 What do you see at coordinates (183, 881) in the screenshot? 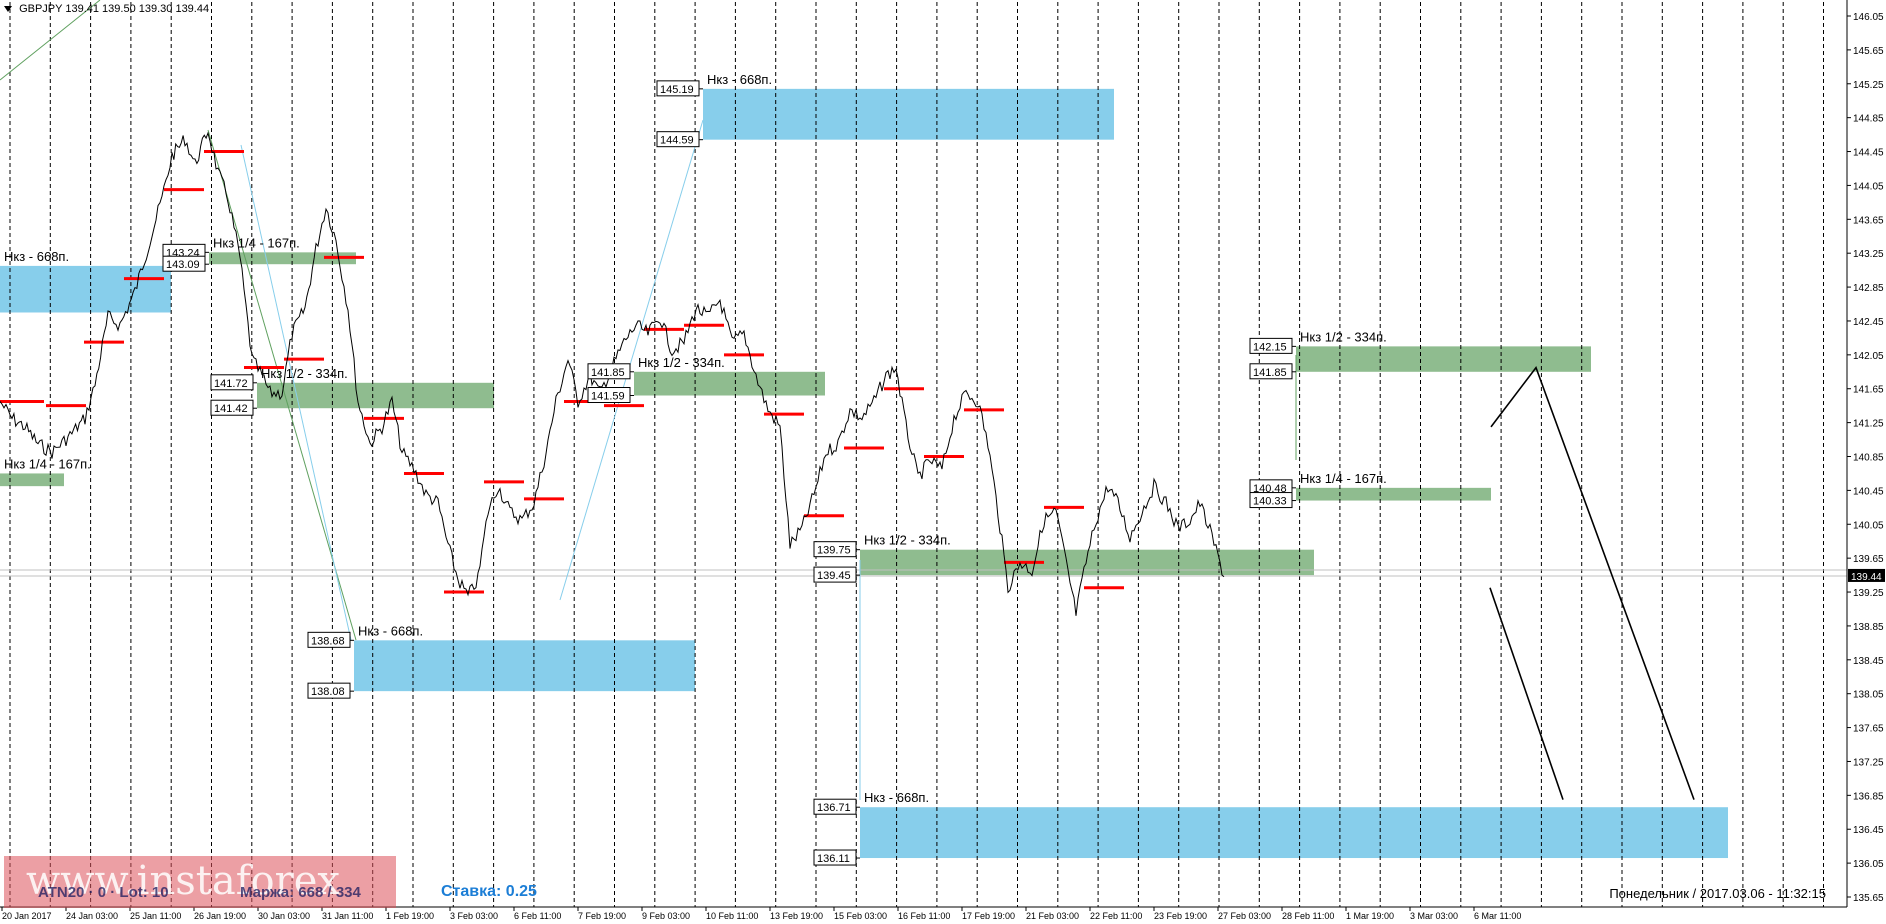
I see `watermark-text: www.instaforex` at bounding box center [183, 881].